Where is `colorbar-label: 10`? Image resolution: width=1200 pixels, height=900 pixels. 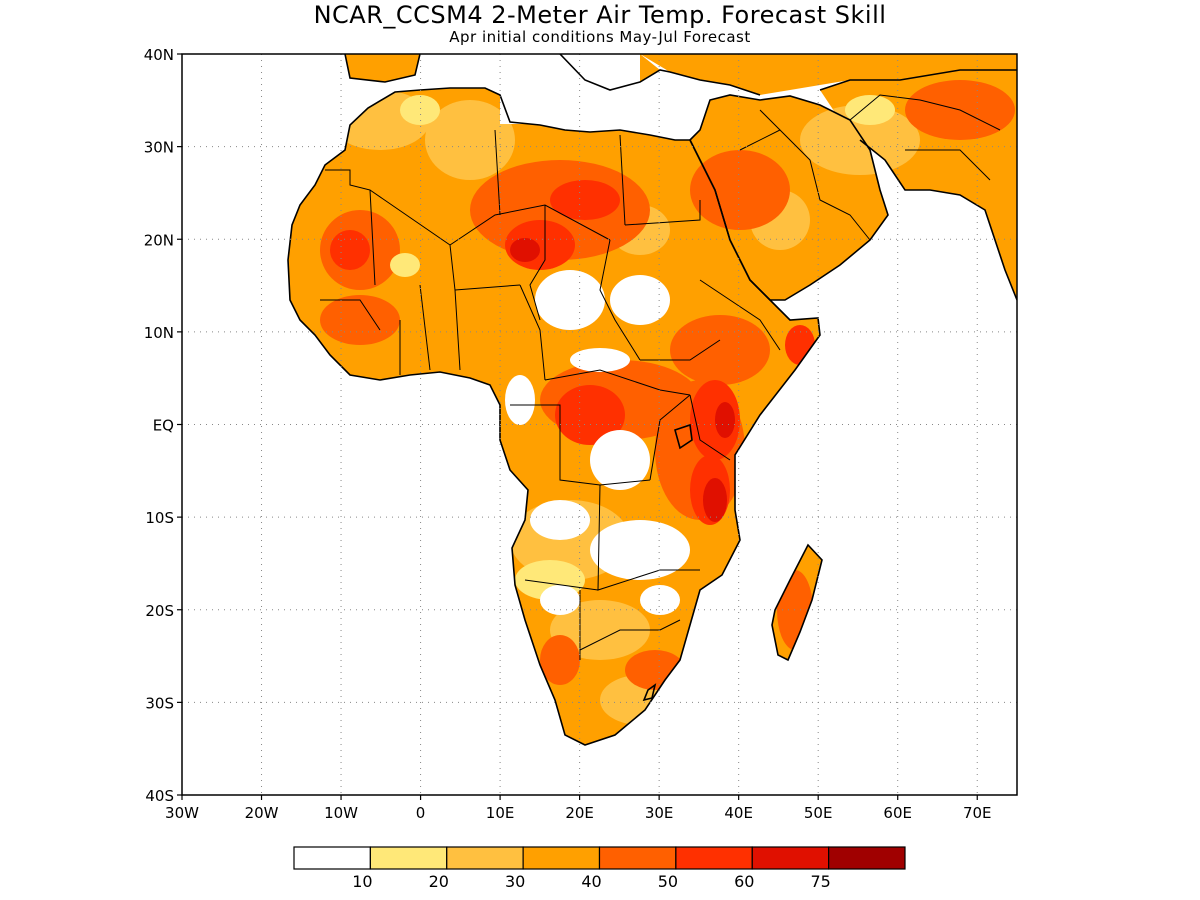 colorbar-label: 10 is located at coordinates (362, 881).